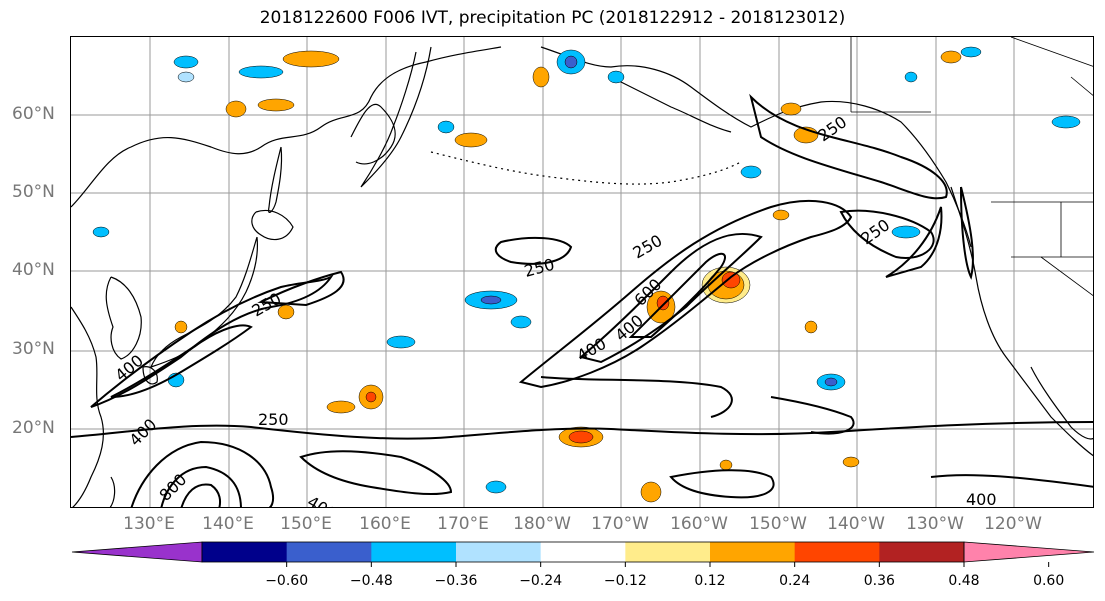 This screenshot has width=1105, height=601. What do you see at coordinates (306, 524) in the screenshot?
I see `lon-label: 150°E` at bounding box center [306, 524].